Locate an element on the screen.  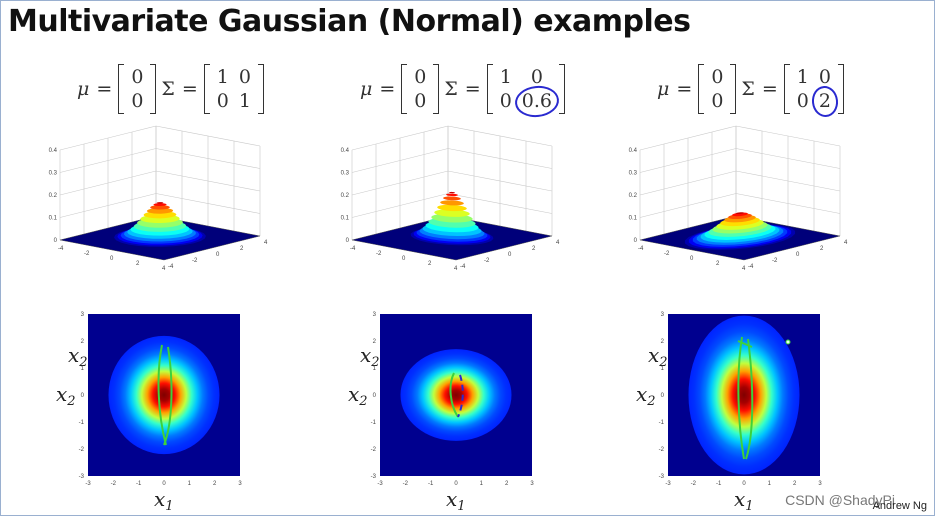
heatmap-x1-label: x1 is located at coordinates (744, 500).